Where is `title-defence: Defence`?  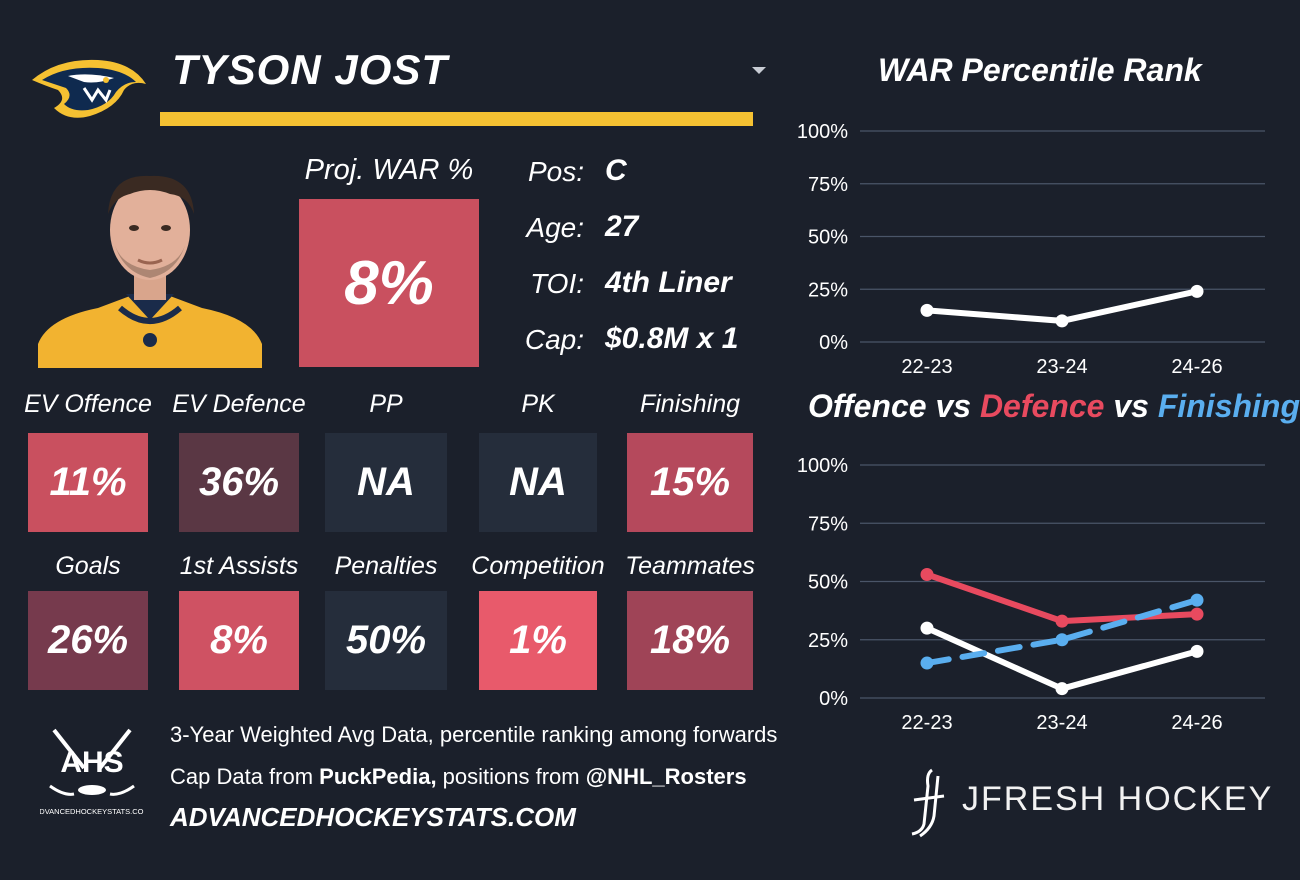
title-defence: Defence is located at coordinates (1042, 406).